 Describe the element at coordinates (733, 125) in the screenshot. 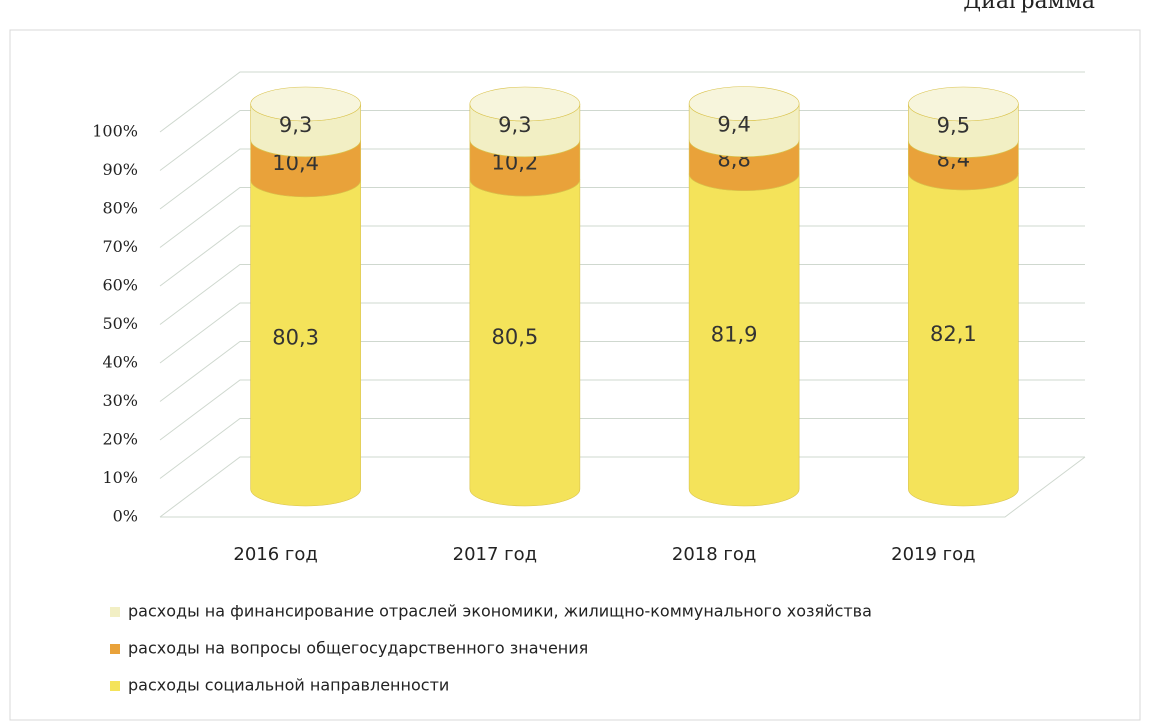

I see `value-label: 9,4` at that location.